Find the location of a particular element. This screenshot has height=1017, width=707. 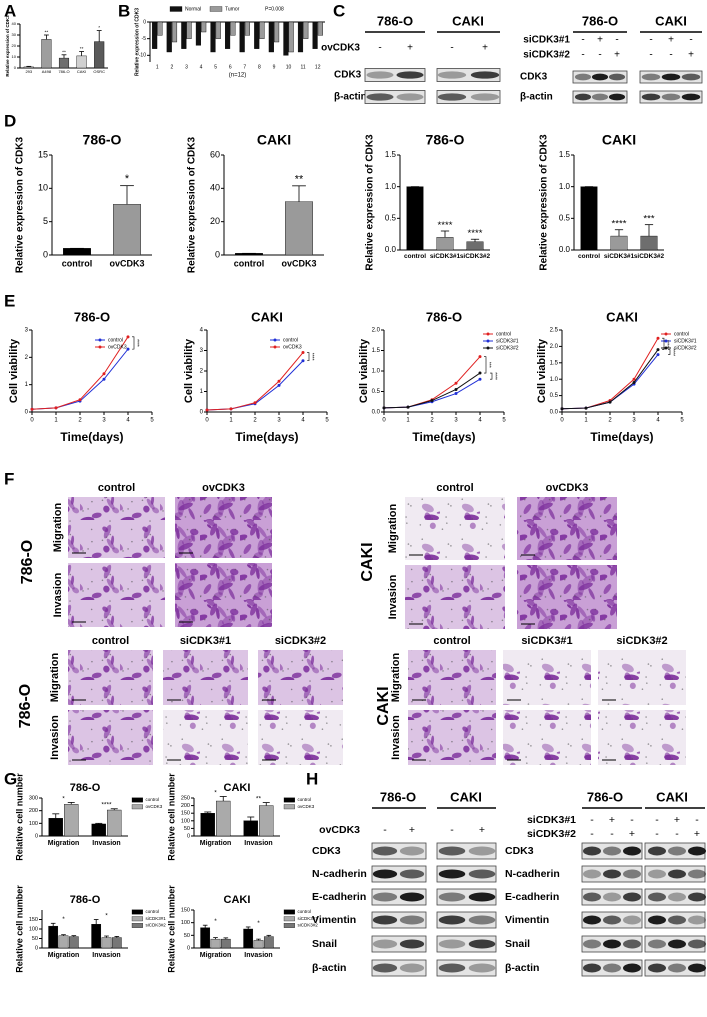

y-tick-label: 0.0 is located at coordinates (376, 413).